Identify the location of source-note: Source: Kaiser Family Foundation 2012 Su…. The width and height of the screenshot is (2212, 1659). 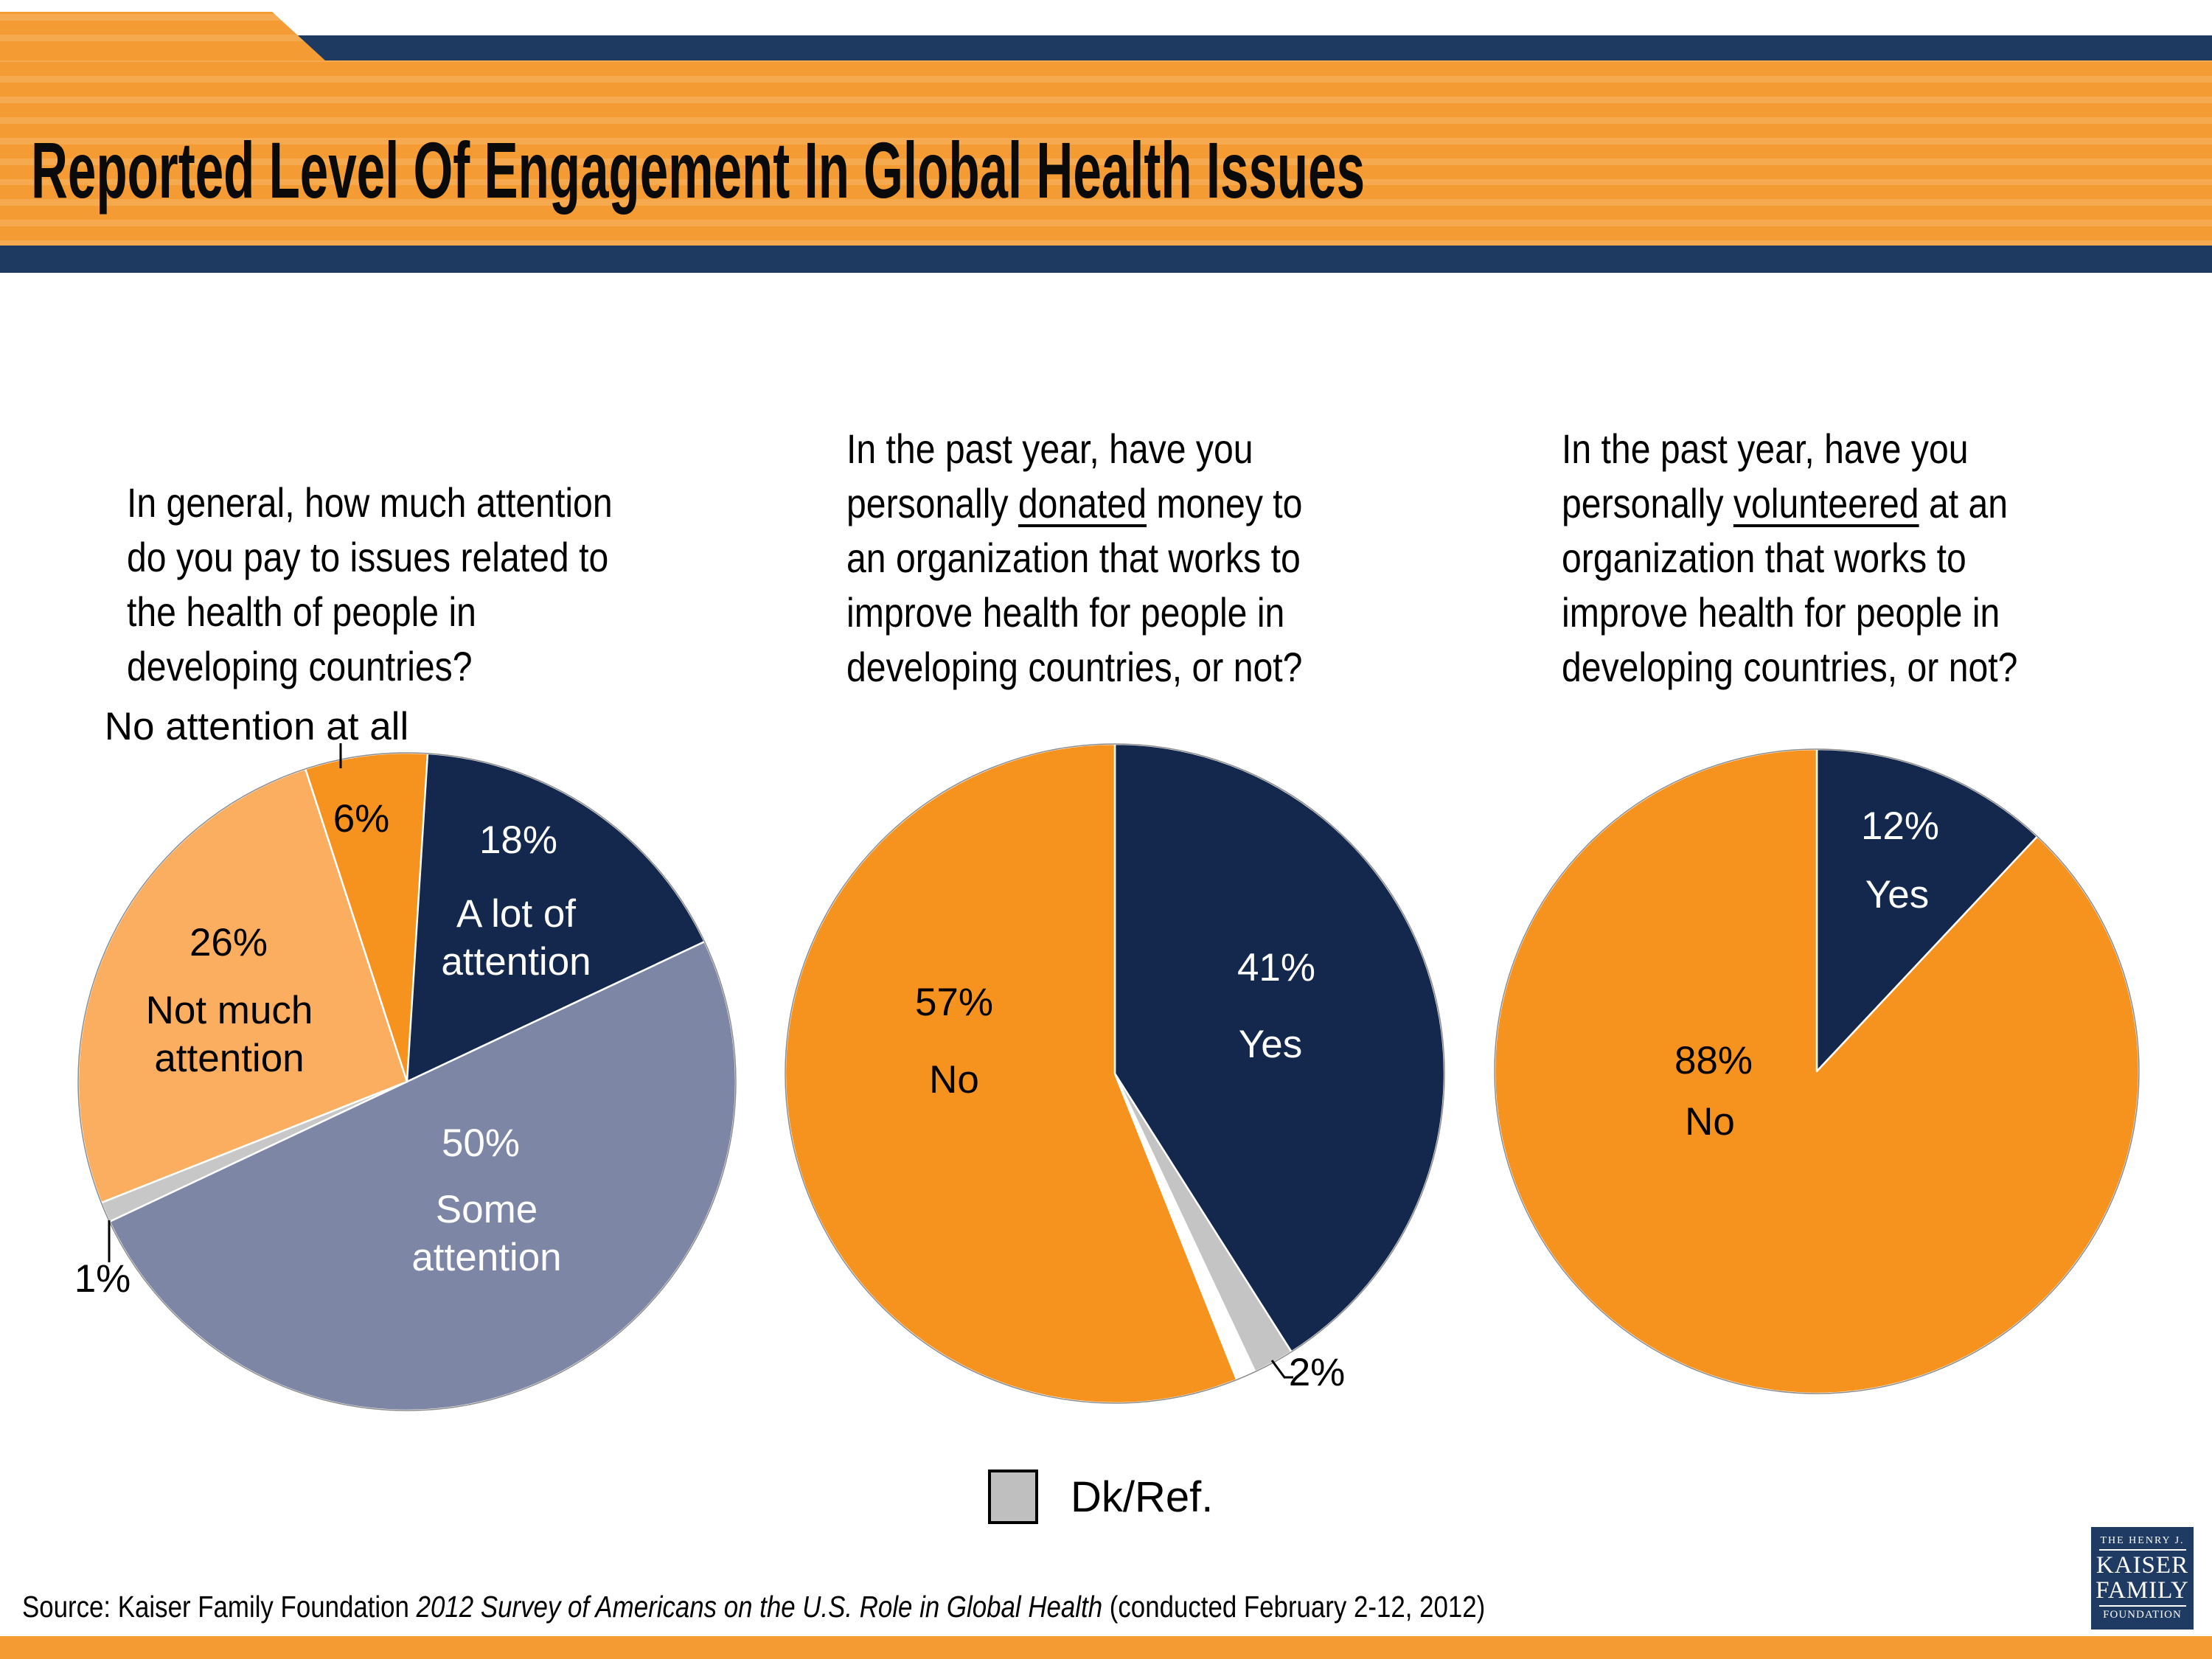
(753, 1607).